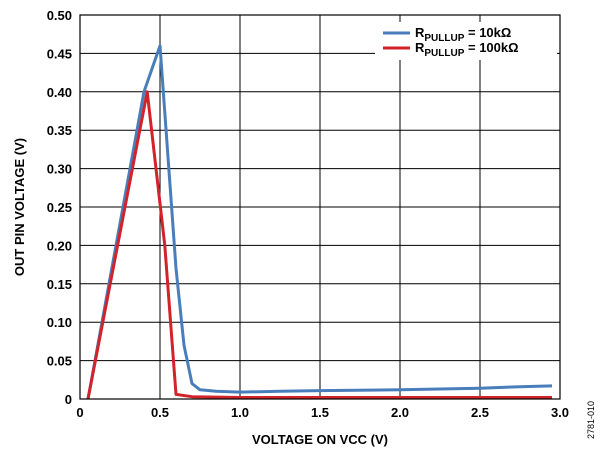 The image size is (600, 451). What do you see at coordinates (59, 169) in the screenshot?
I see `y-tick-label: 0.30` at bounding box center [59, 169].